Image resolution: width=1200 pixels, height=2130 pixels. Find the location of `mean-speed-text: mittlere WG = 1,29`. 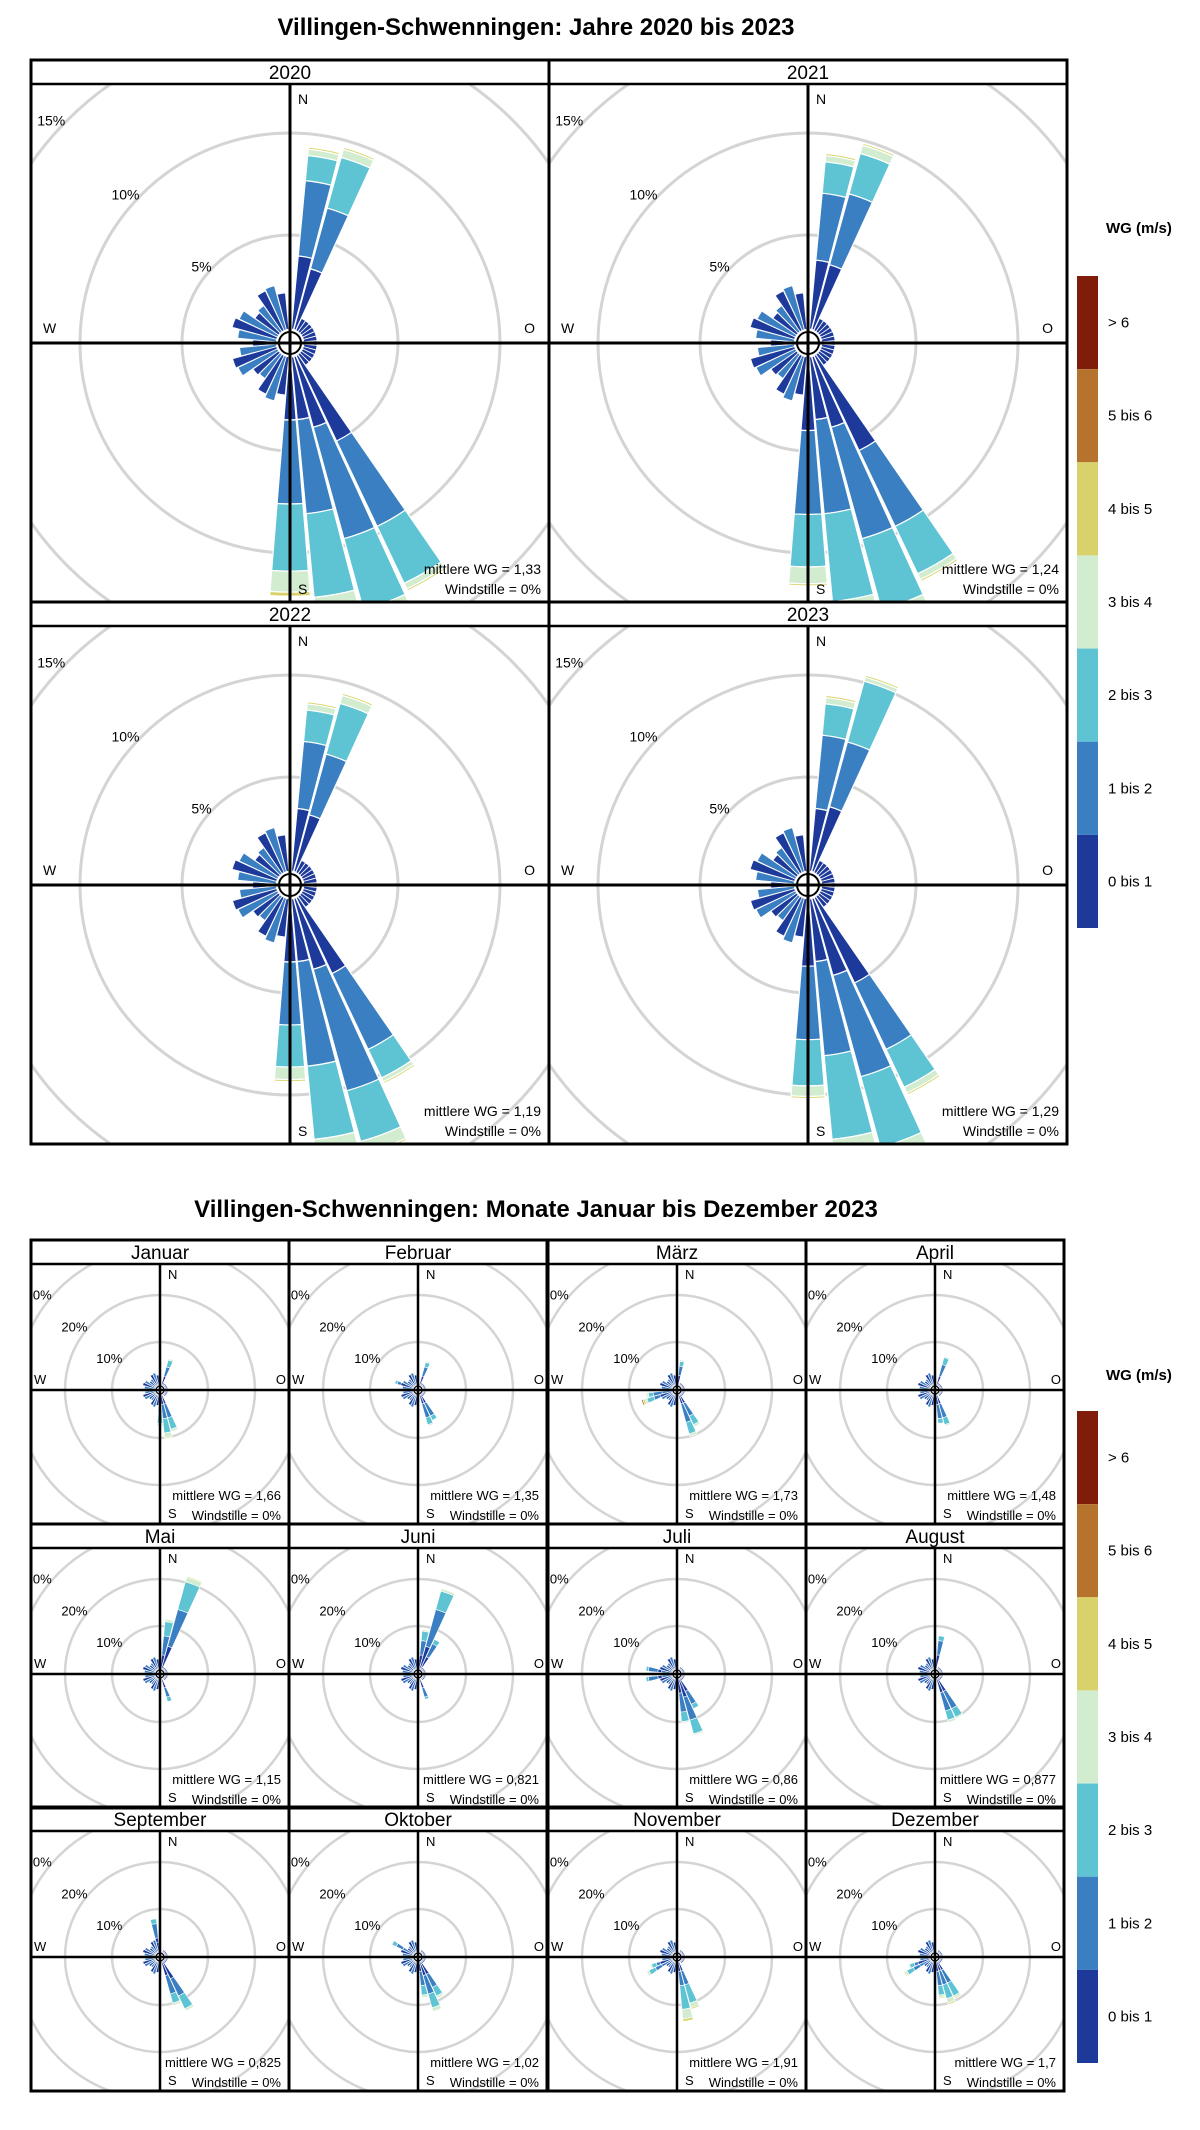

mean-speed-text: mittlere WG = 1,29 is located at coordinates (1000, 1111).